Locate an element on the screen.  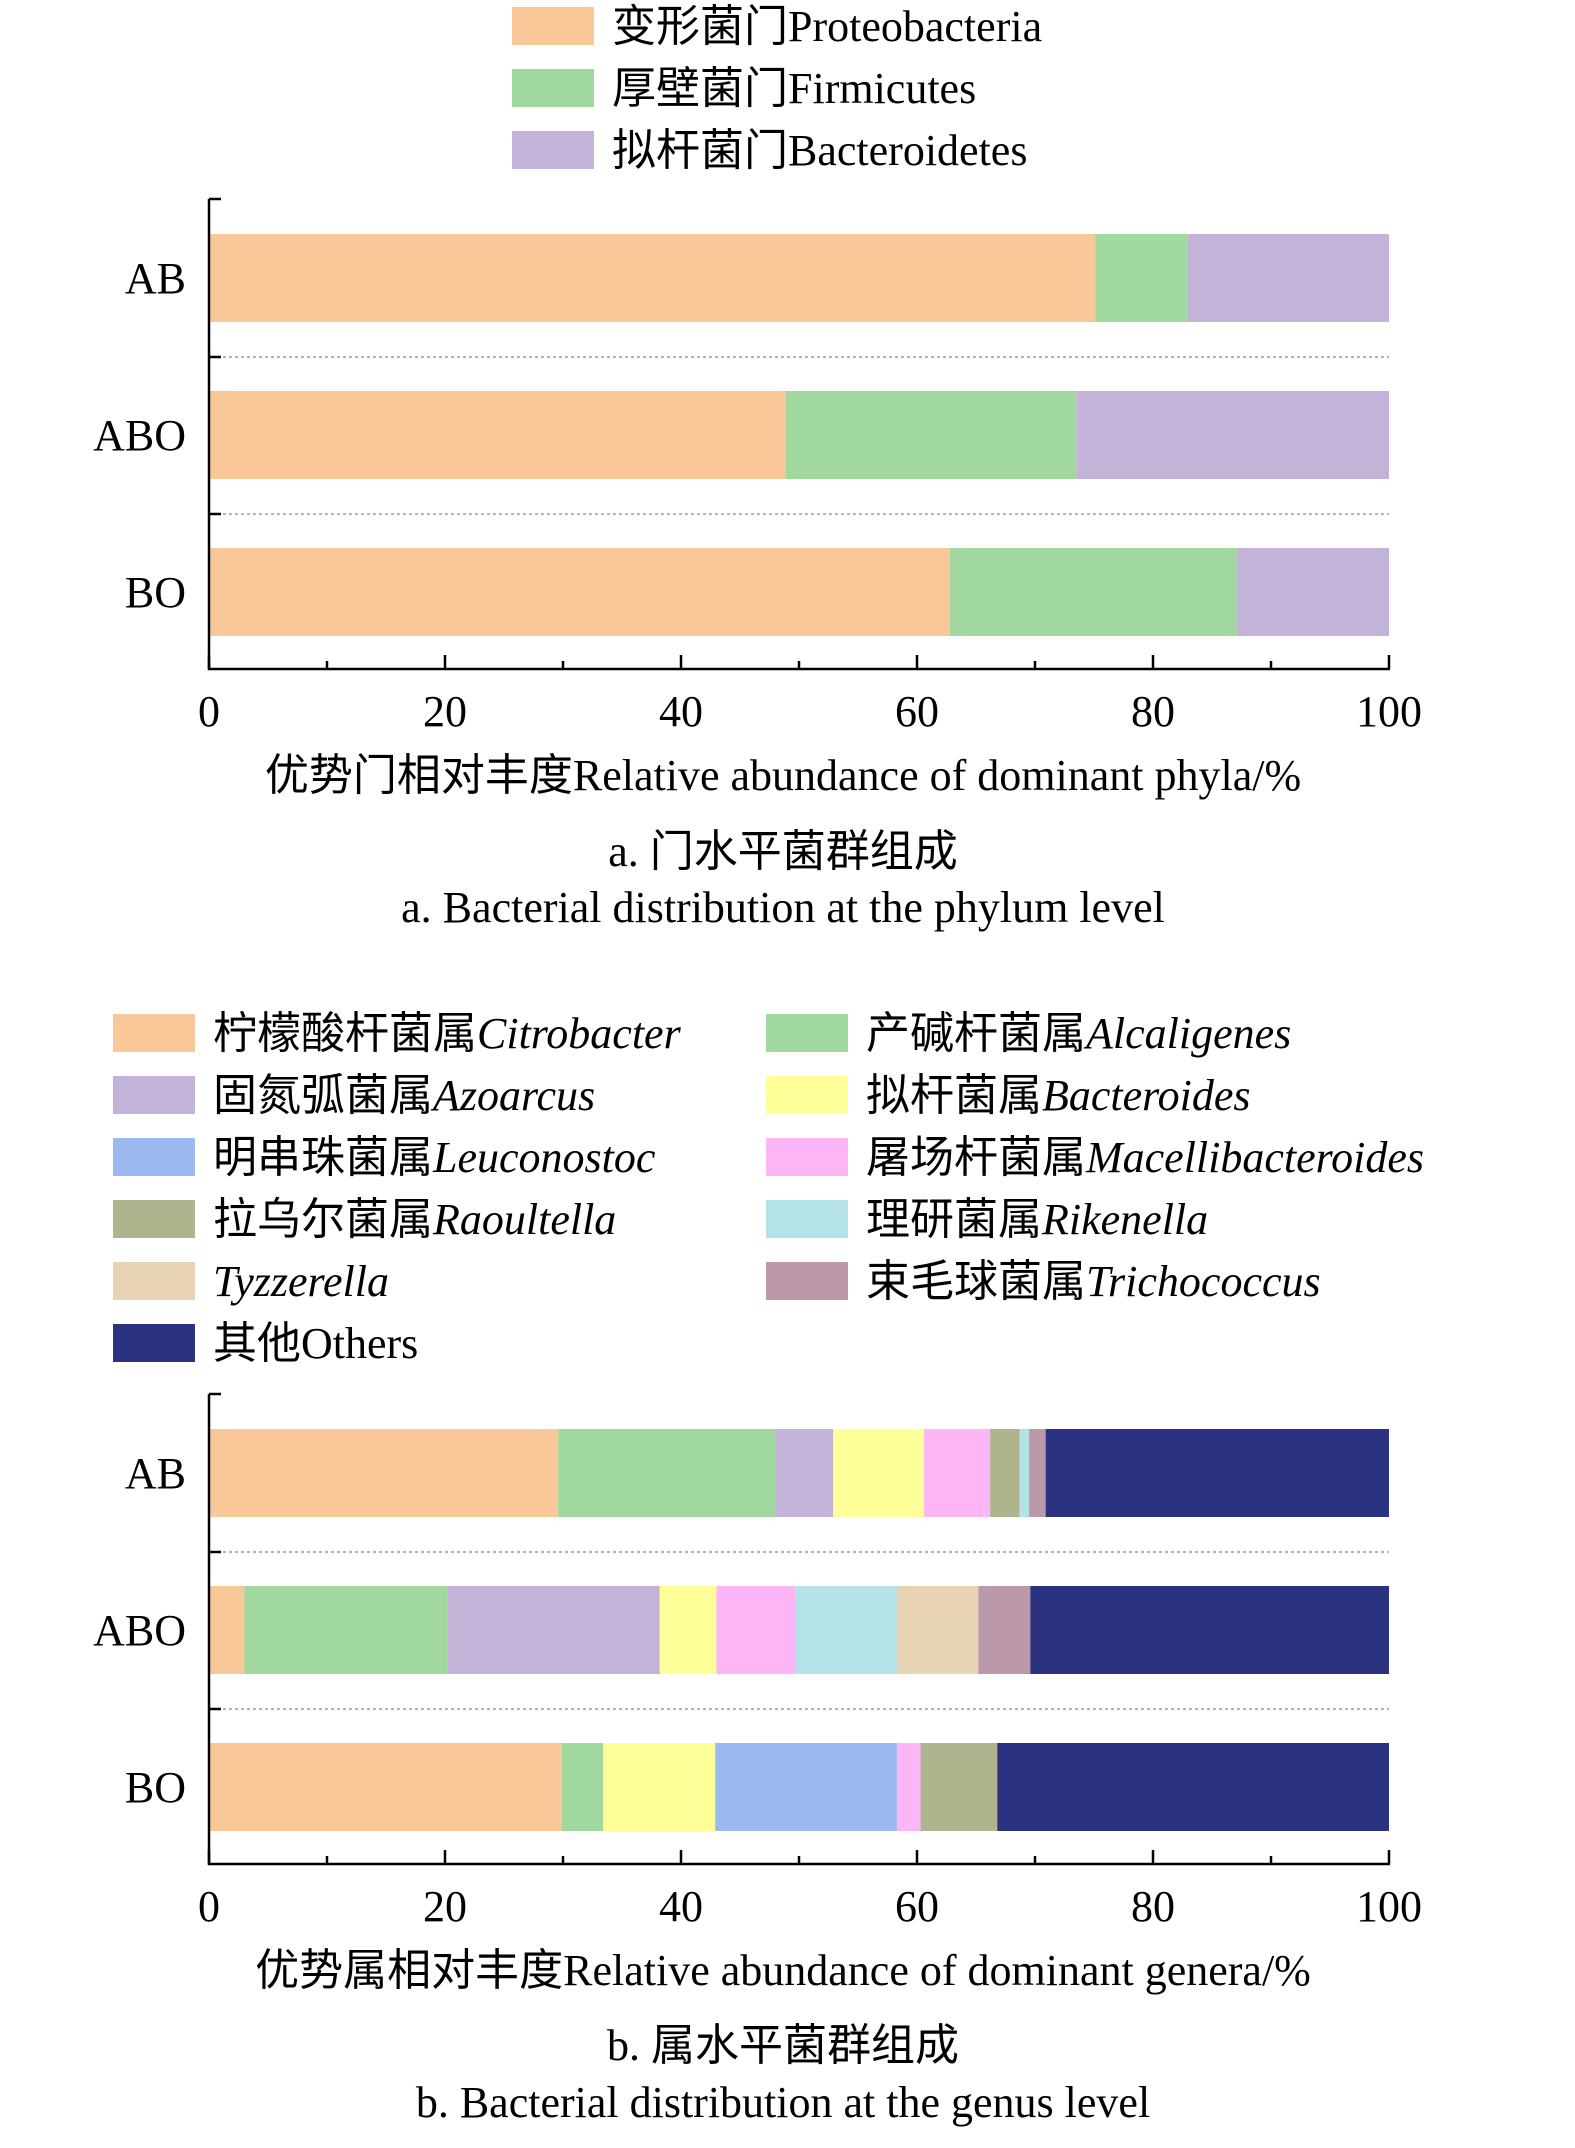
phylum-legend-swatch-bacteroidetes is located at coordinates (553, 150).